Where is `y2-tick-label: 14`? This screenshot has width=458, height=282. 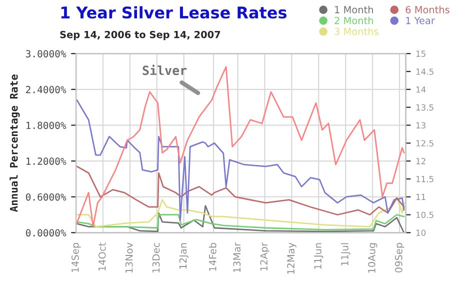
y2-tick-label: 14 is located at coordinates (421, 89).